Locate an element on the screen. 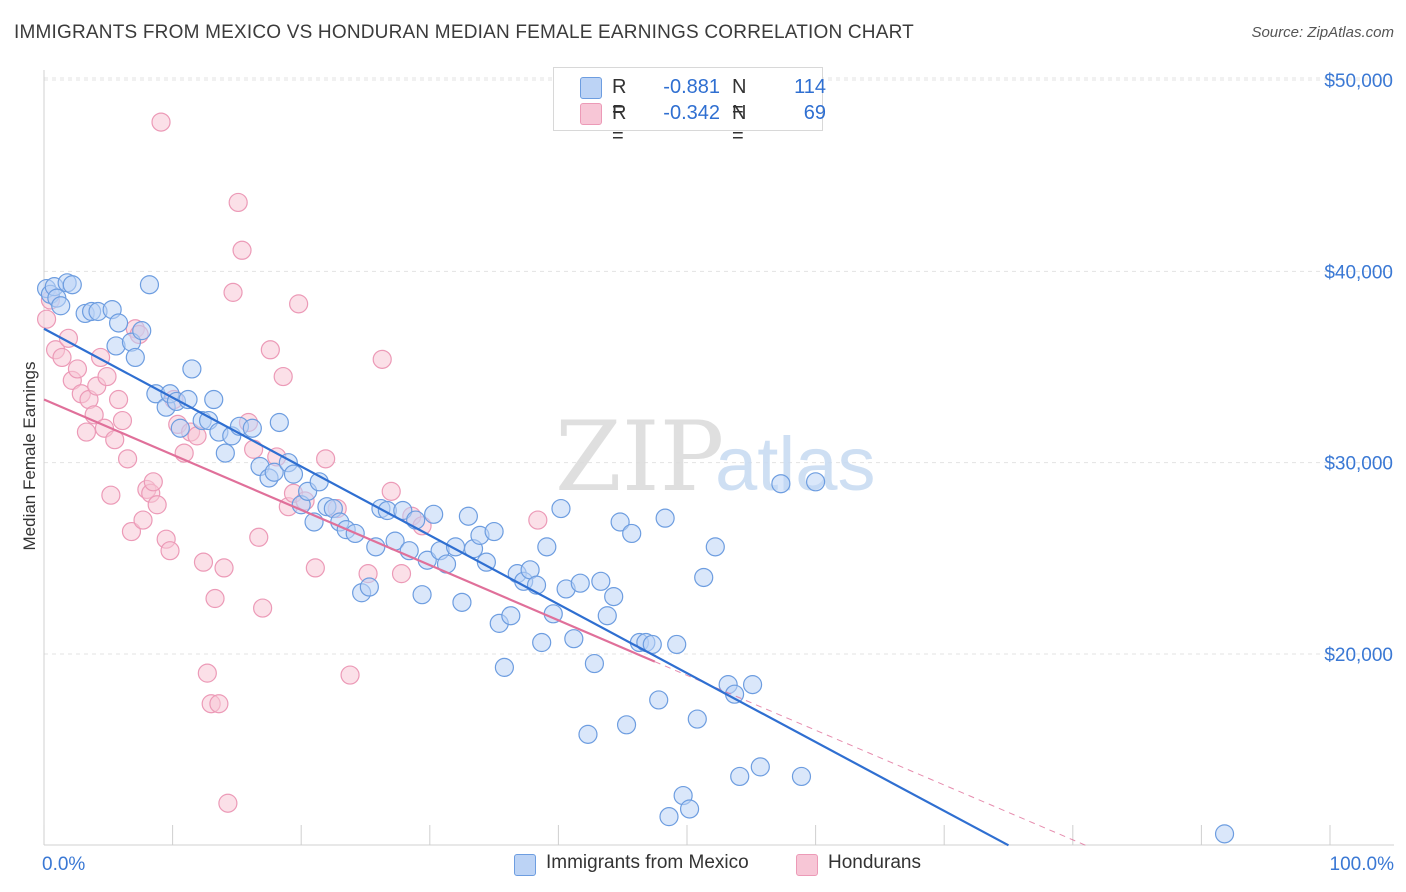 Image resolution: width=1406 pixels, height=892 pixels. series-legend: Immigrants from Mexico Hondurans is located at coordinates (703, 865).